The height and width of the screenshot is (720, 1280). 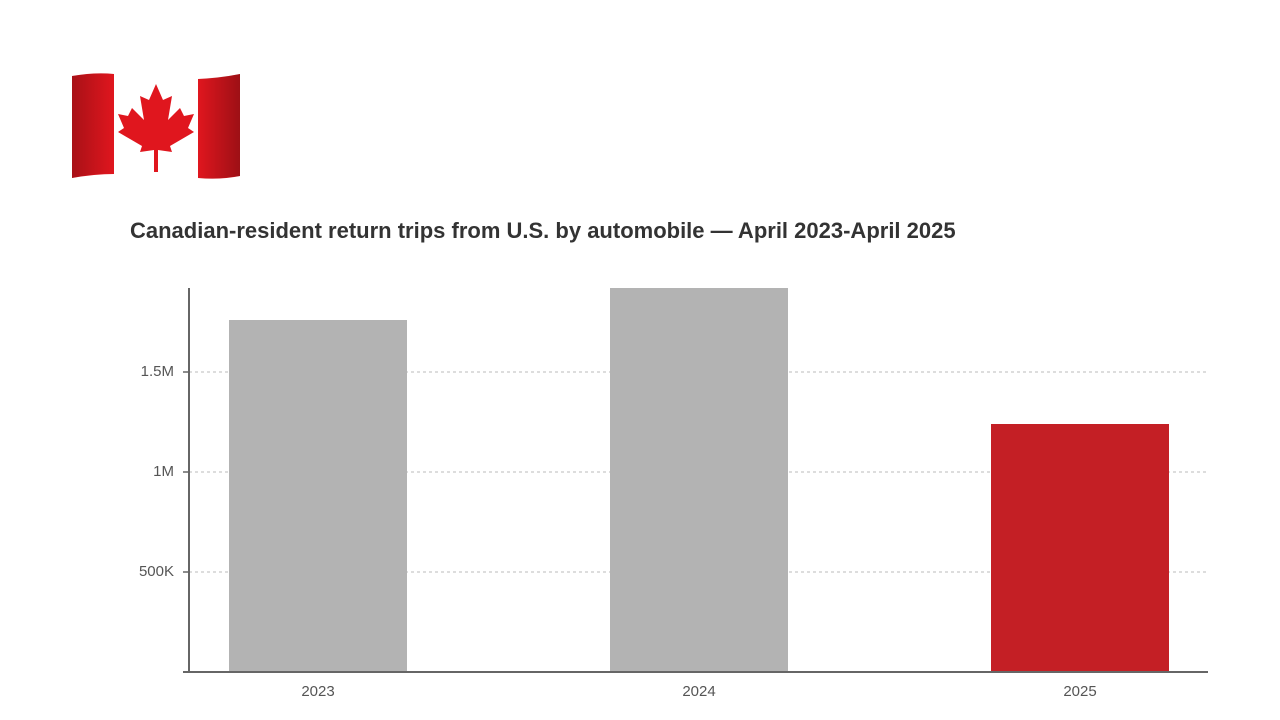 I want to click on x-tick-label: 2025, so click(x=1079, y=691).